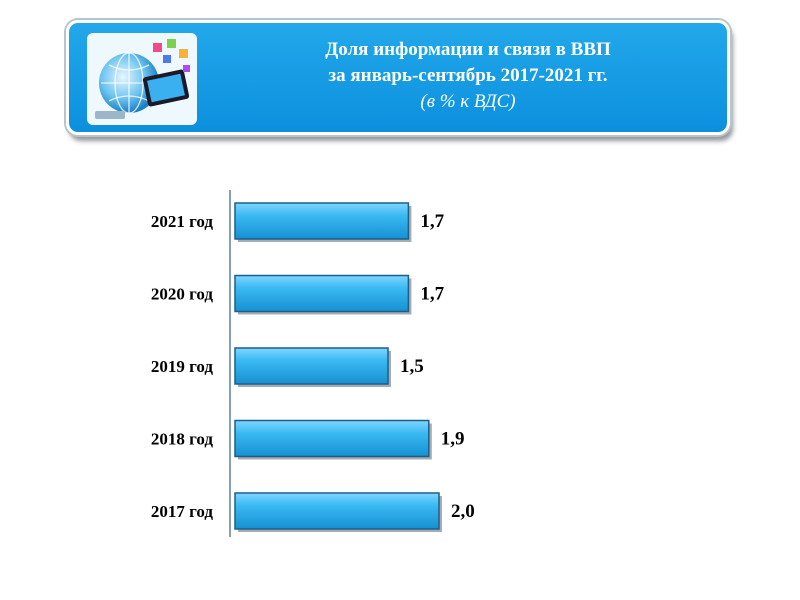  I want to click on technology-globe-tablet-icon, so click(142, 79).